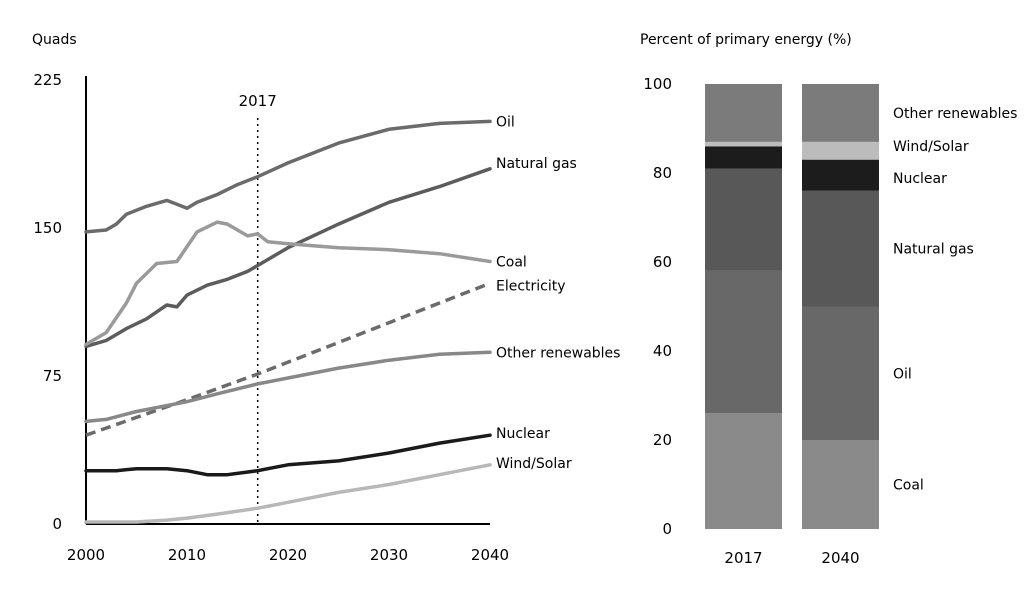  I want to click on y-tick-labels: 0 75 150 225, so click(47, 302).